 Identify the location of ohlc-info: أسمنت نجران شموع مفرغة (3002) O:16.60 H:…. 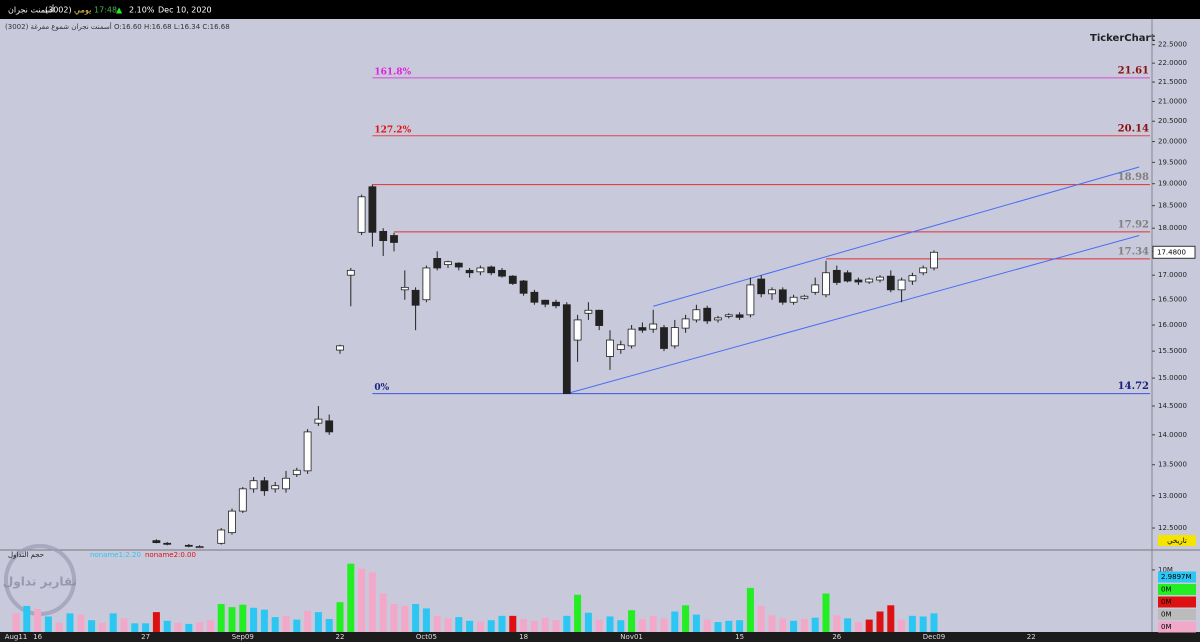
(117, 26).